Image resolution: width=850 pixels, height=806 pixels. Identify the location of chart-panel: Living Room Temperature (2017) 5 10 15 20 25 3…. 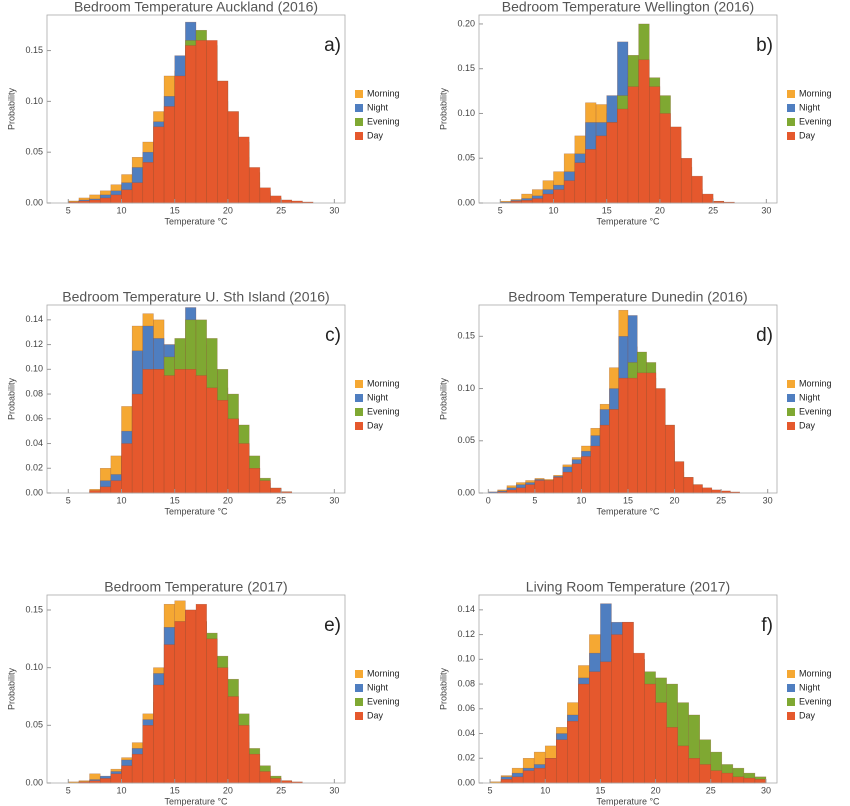
(634, 692).